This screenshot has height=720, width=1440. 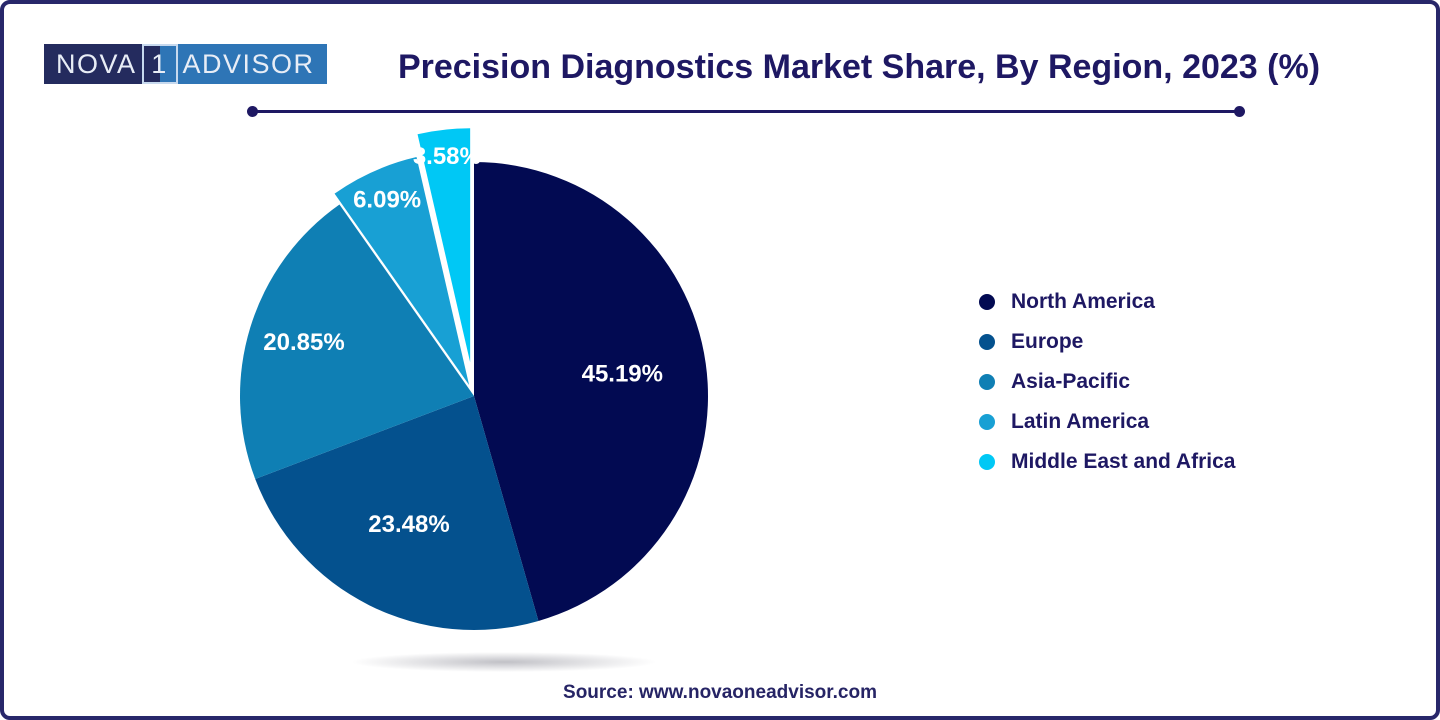 I want to click on logo-nova-text: NOVA, so click(x=93, y=64).